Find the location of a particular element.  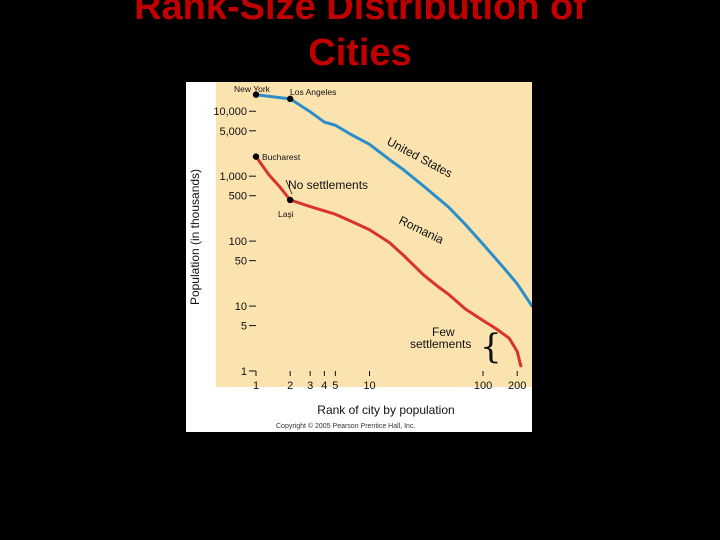

bottom-margin is located at coordinates (359, 409).